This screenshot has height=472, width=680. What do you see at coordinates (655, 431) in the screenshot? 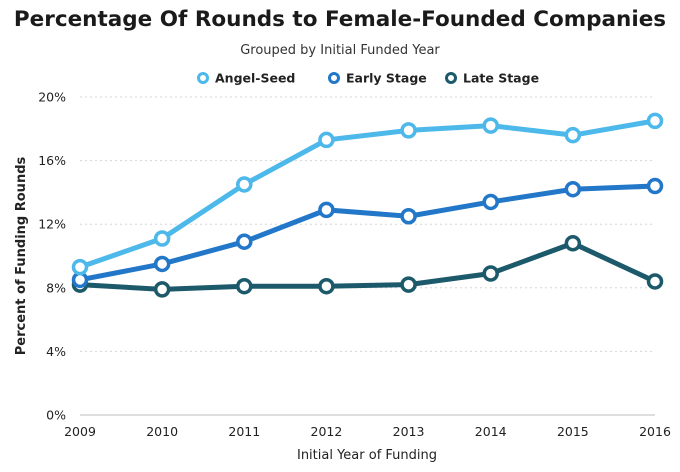
I see `x-tick-label: 2016` at bounding box center [655, 431].